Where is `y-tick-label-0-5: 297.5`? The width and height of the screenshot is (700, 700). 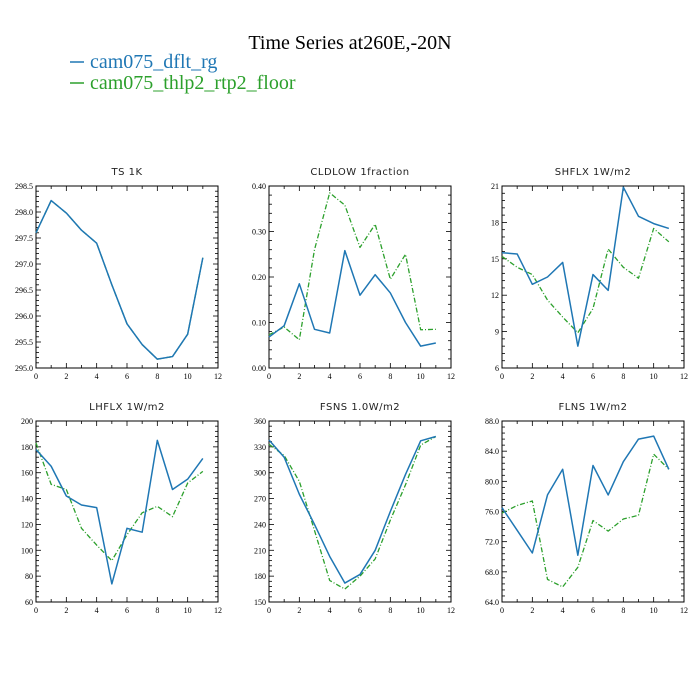 y-tick-label-0-5: 297.5 is located at coordinates (24, 238).